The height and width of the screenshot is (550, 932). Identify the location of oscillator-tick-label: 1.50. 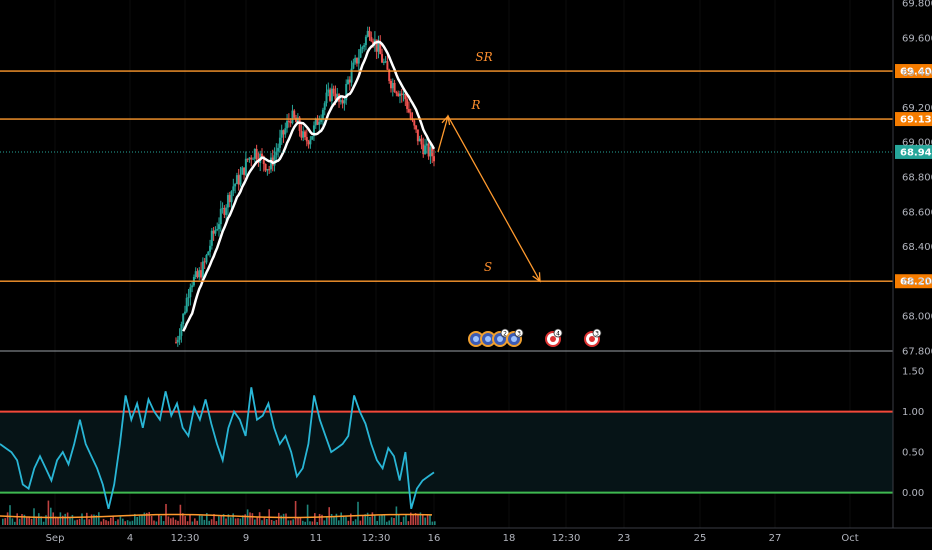
(913, 372).